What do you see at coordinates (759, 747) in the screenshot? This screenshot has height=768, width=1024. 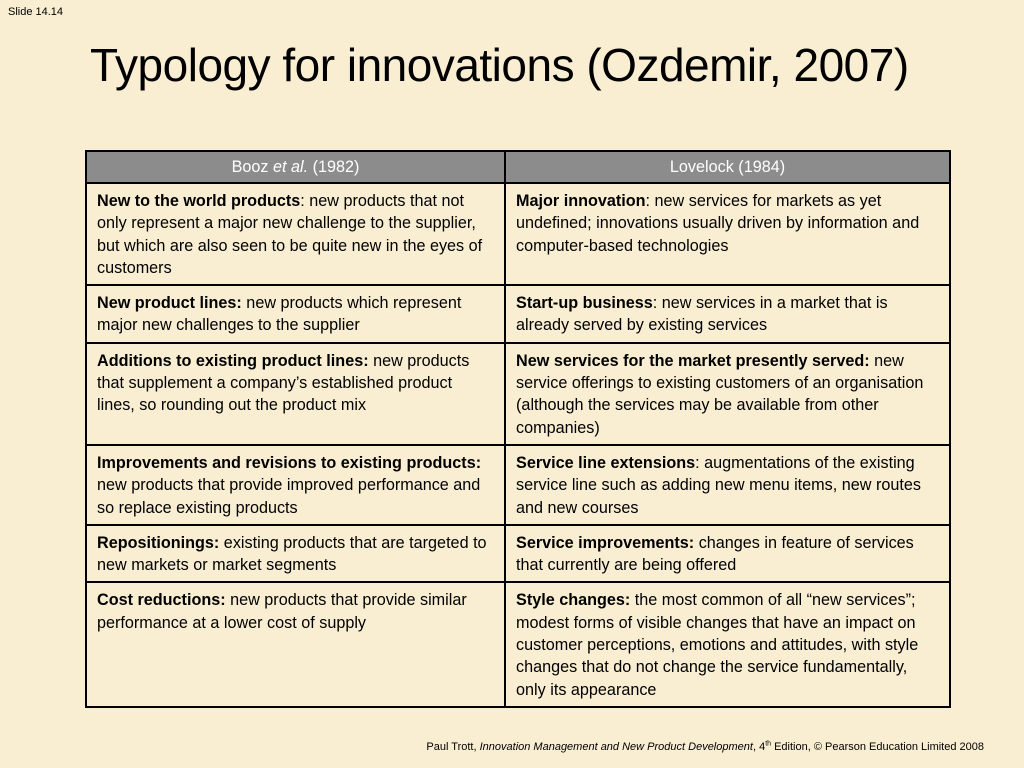 I see `footer-edition-pre: , 4` at bounding box center [759, 747].